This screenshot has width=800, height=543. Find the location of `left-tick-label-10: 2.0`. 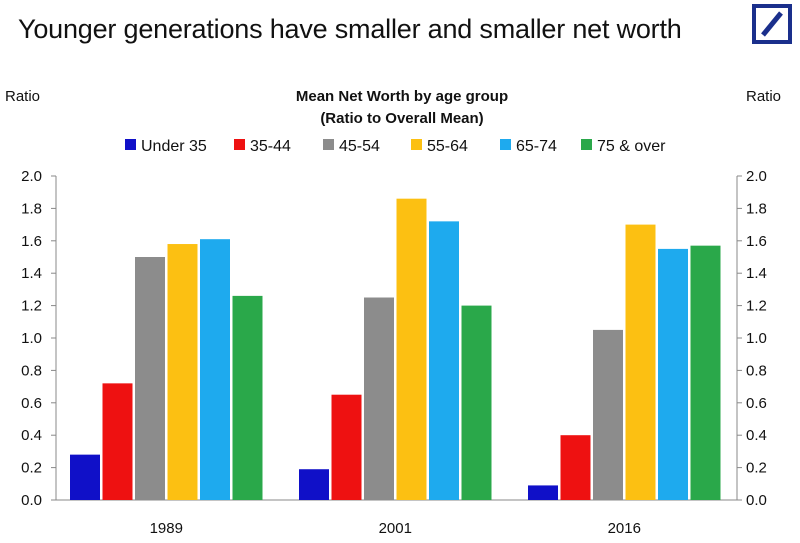

left-tick-label-10: 2.0 is located at coordinates (31, 176).